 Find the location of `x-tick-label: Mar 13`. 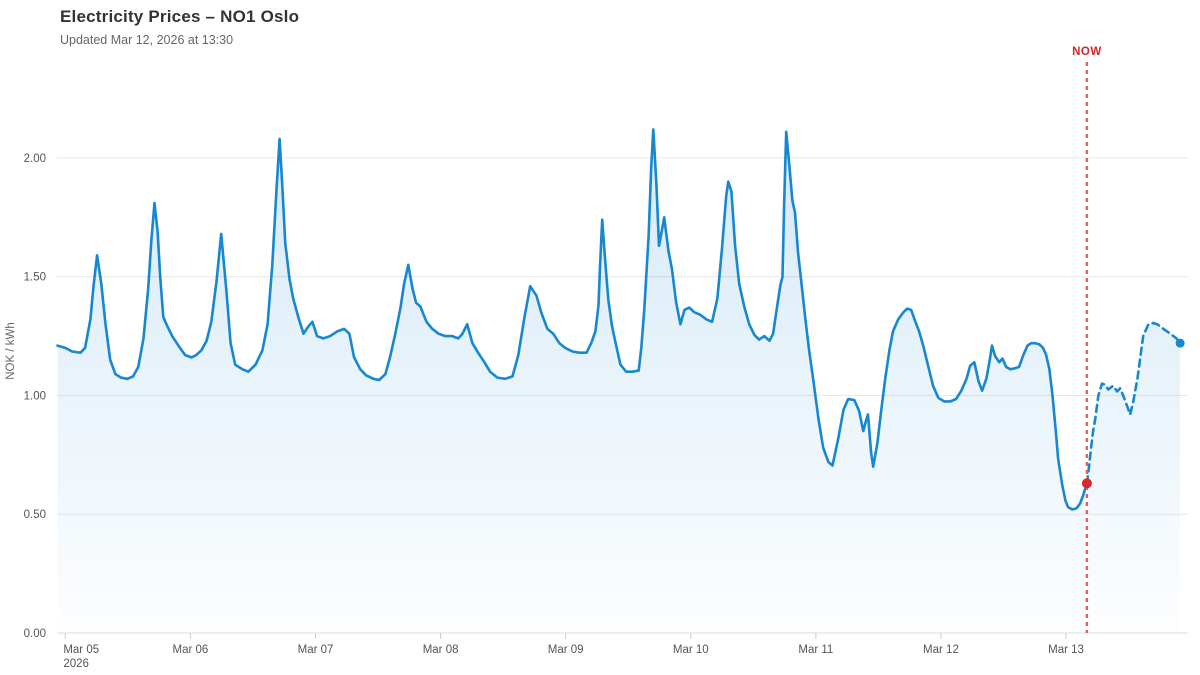

x-tick-label: Mar 13 is located at coordinates (1066, 650).